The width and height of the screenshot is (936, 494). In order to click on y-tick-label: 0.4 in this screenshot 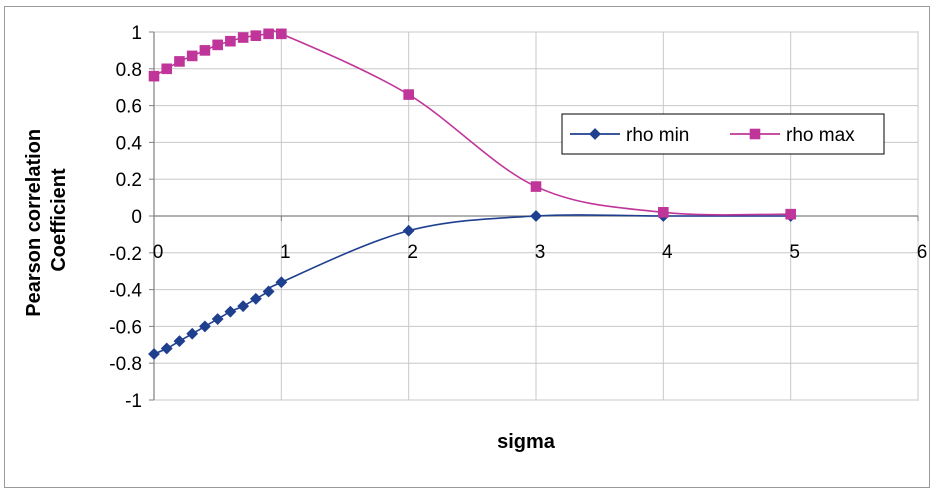, I will do `click(129, 143)`.